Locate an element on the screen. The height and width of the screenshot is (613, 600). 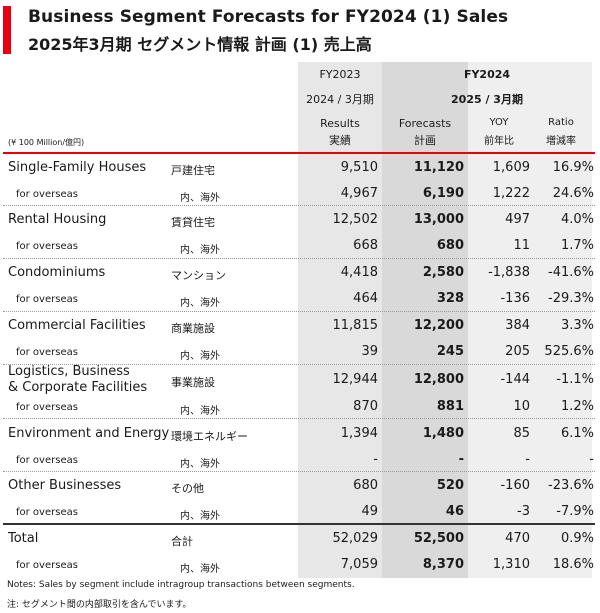
ratio-value: 24.6% is located at coordinates (573, 193).